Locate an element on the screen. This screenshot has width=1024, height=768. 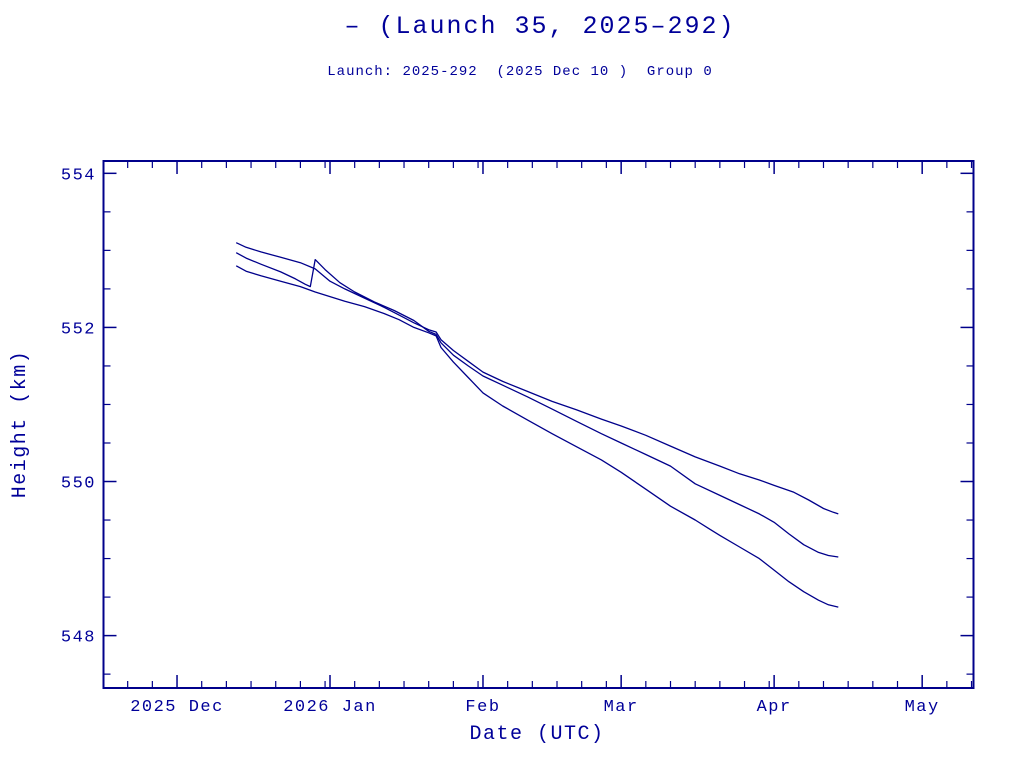
y-axis-label: Height (km) is located at coordinates (20, 424).